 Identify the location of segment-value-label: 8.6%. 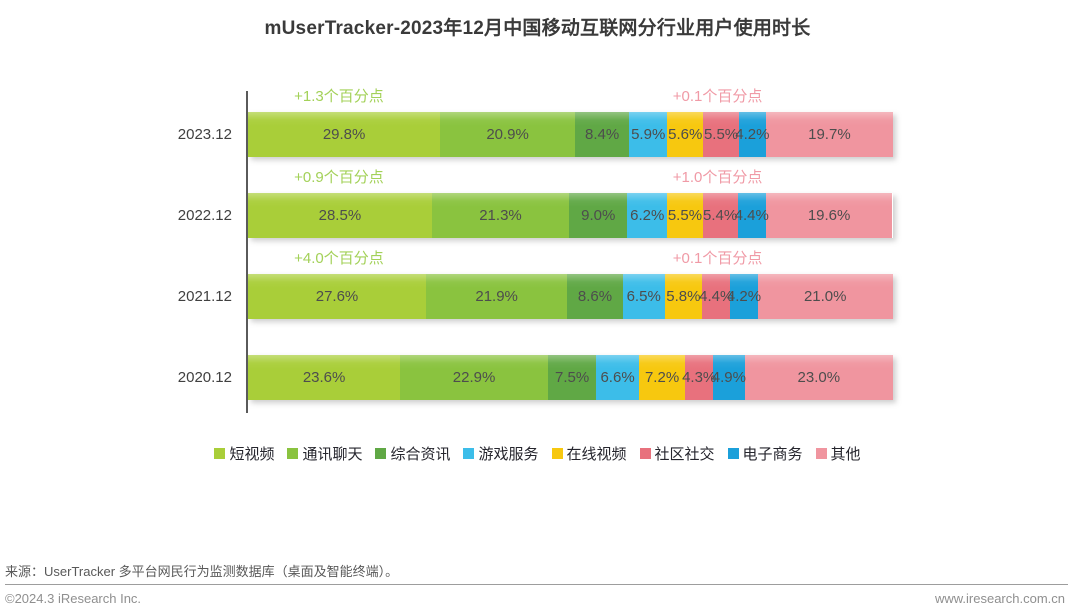
(595, 296).